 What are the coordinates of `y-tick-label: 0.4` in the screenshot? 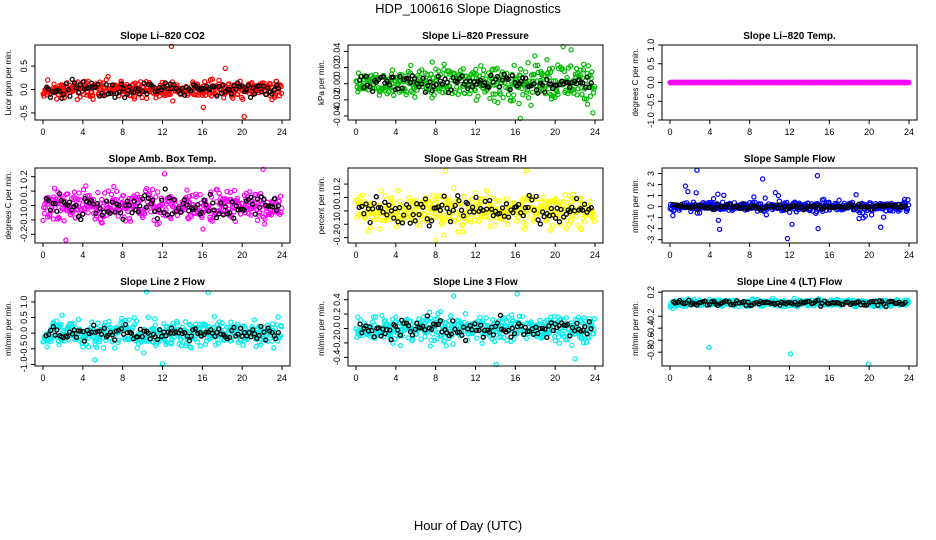 It's located at (337, 299).